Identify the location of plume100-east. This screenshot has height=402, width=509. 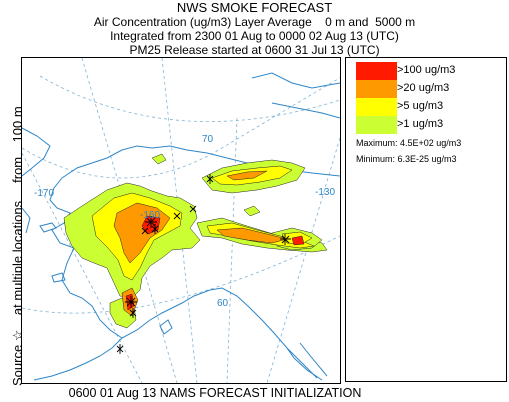
(298, 240).